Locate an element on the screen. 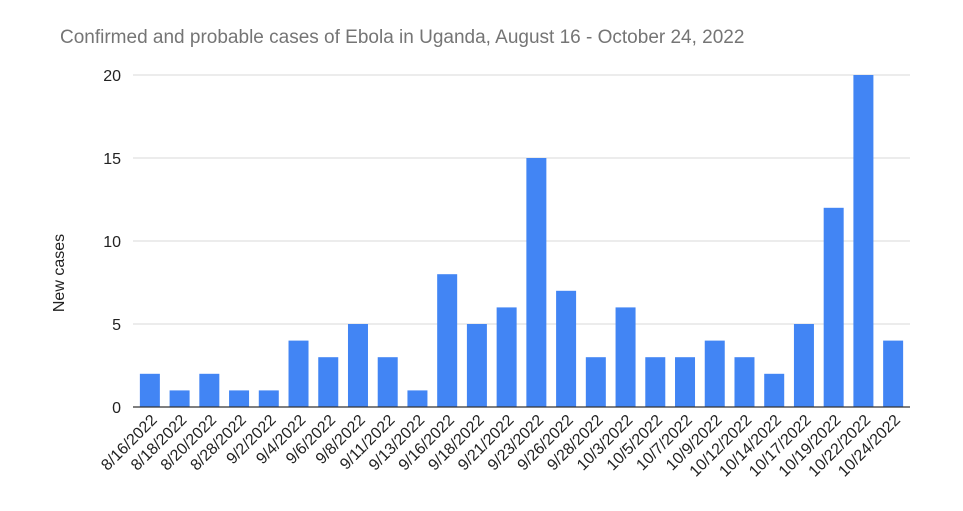 Image resolution: width=963 pixels, height=511 pixels. y-tick-label: 5 is located at coordinates (116, 325).